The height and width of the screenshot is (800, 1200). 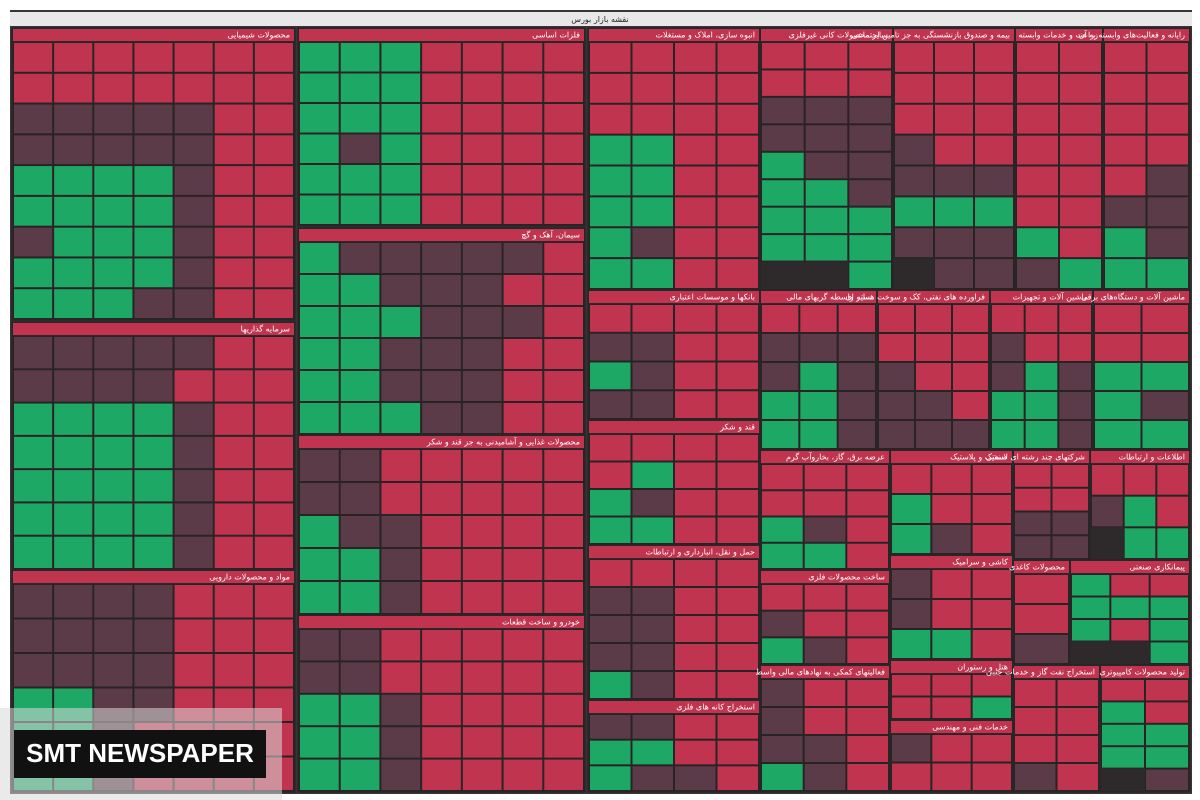 What do you see at coordinates (839, 35) in the screenshot?
I see `sector-title: سایر محصولات کانی غیرفلزی` at bounding box center [839, 35].